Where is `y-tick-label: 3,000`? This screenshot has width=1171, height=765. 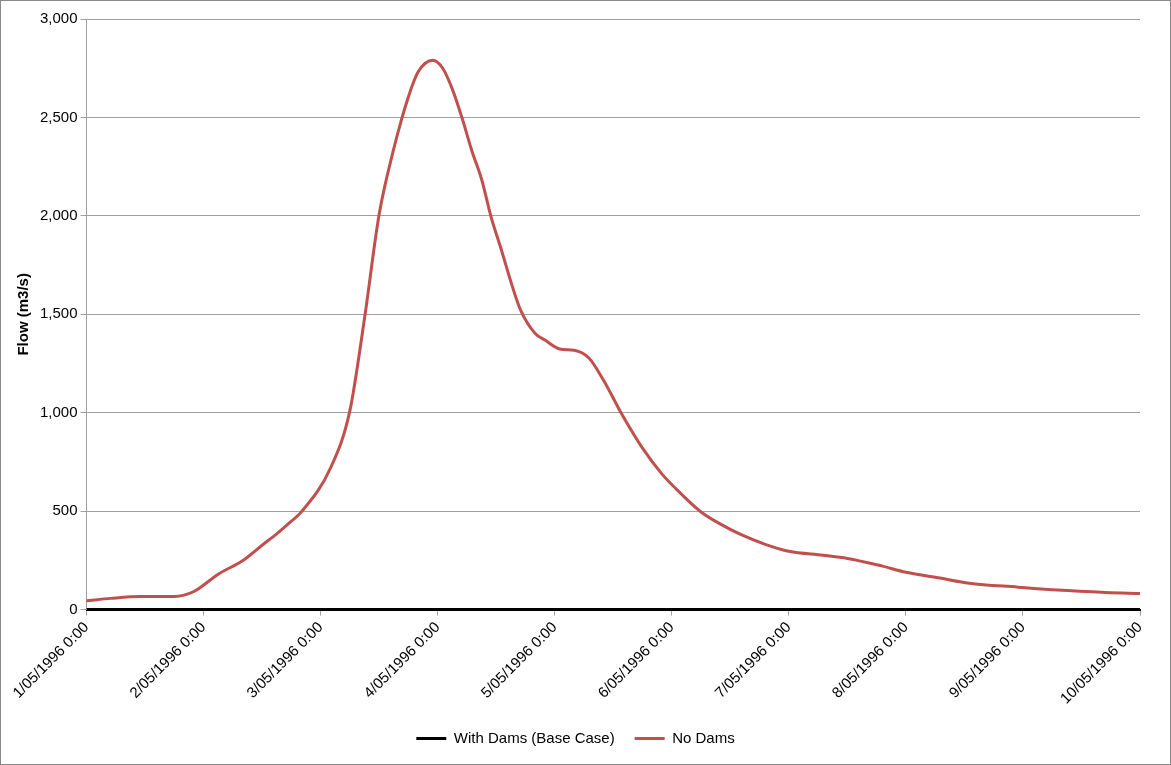
y-tick-label: 3,000 is located at coordinates (58, 18).